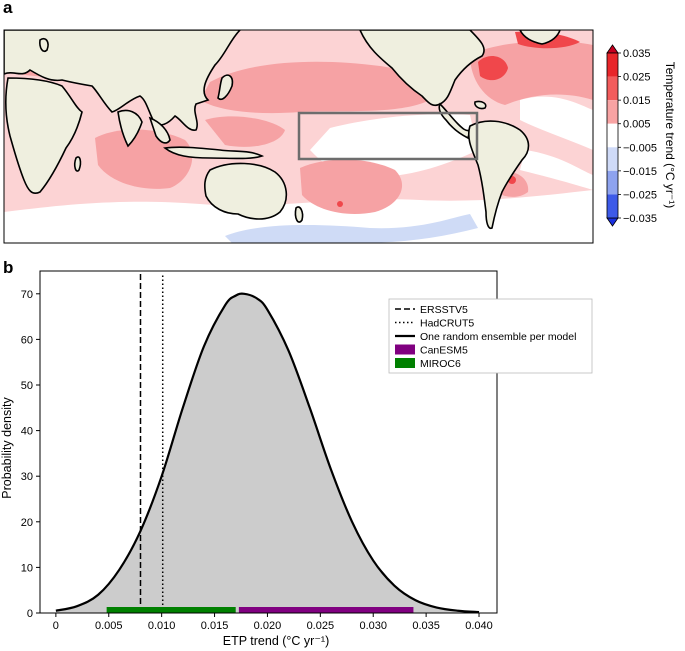 The height and width of the screenshot is (651, 685). I want to click on map-pacific-hotspot, so click(340, 204).